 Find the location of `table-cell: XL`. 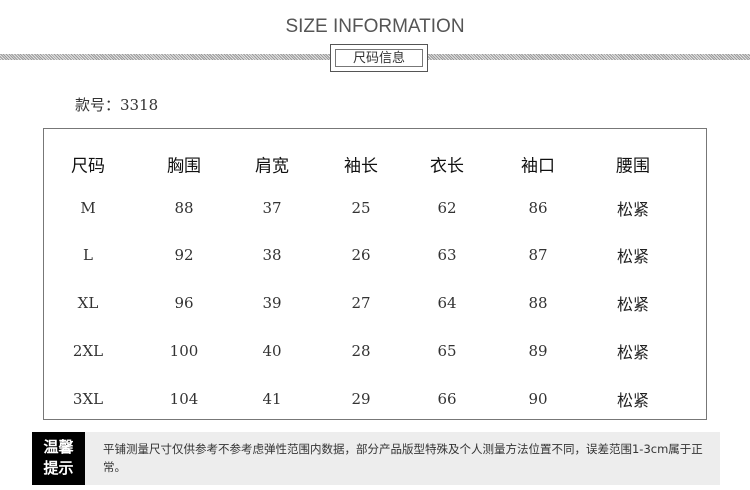

table-cell: XL is located at coordinates (88, 303).